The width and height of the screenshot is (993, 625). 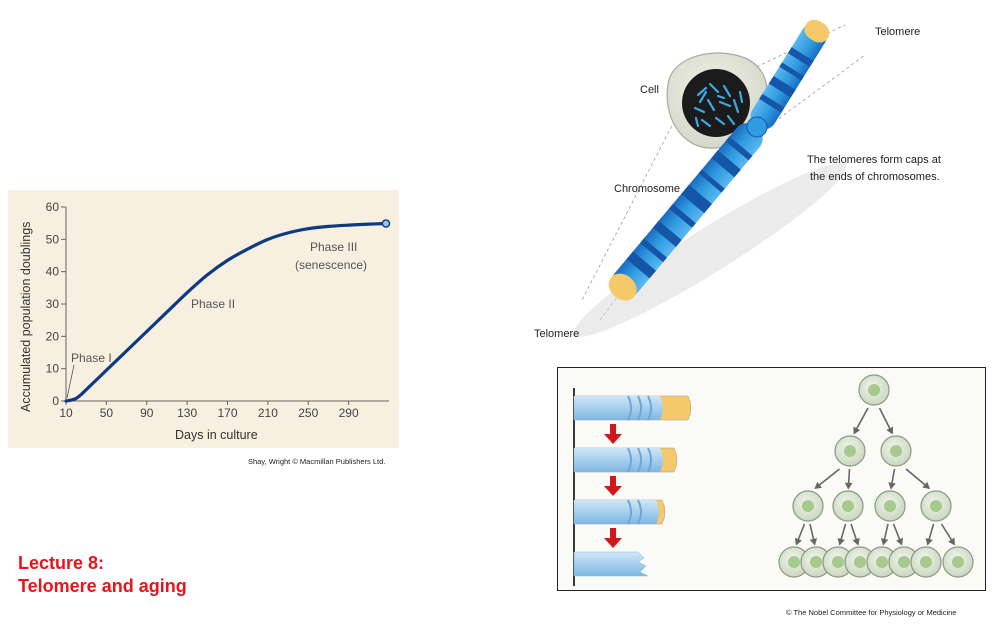 What do you see at coordinates (102, 586) in the screenshot?
I see `lecture-topic: Telomere and aging` at bounding box center [102, 586].